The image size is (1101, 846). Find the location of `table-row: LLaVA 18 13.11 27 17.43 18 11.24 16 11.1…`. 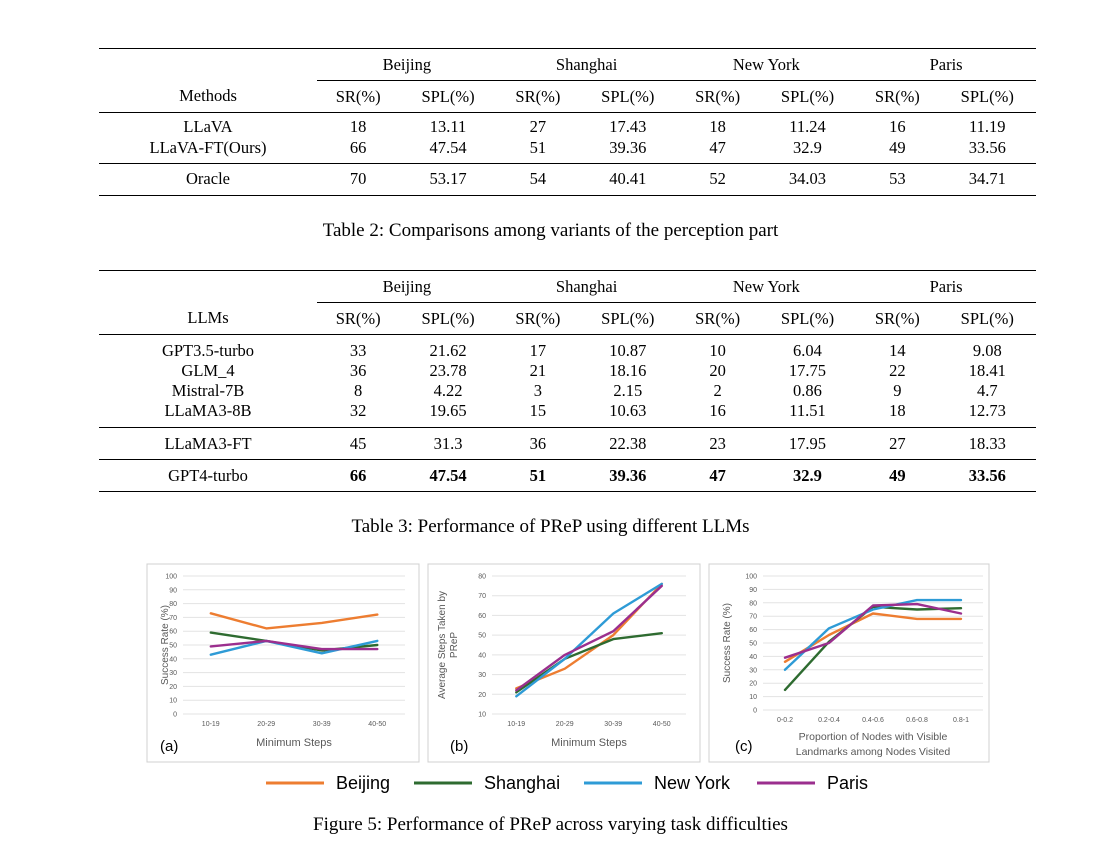

table-row: LLaVA 18 13.11 27 17.43 18 11.24 16 11.1… is located at coordinates (567, 125).